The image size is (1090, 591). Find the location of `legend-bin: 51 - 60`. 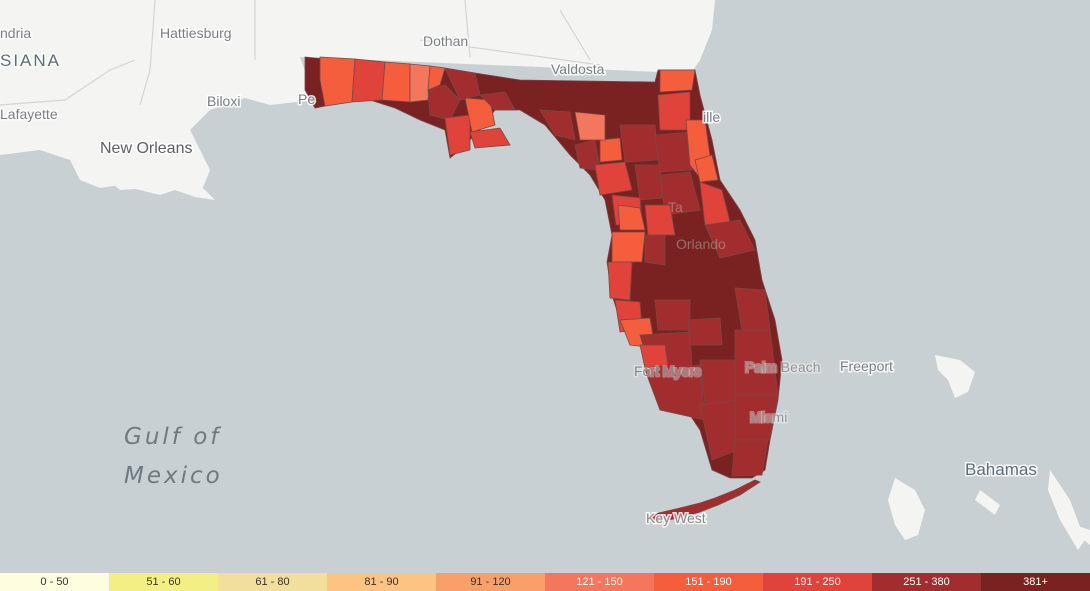

legend-bin: 51 - 60 is located at coordinates (163, 582).